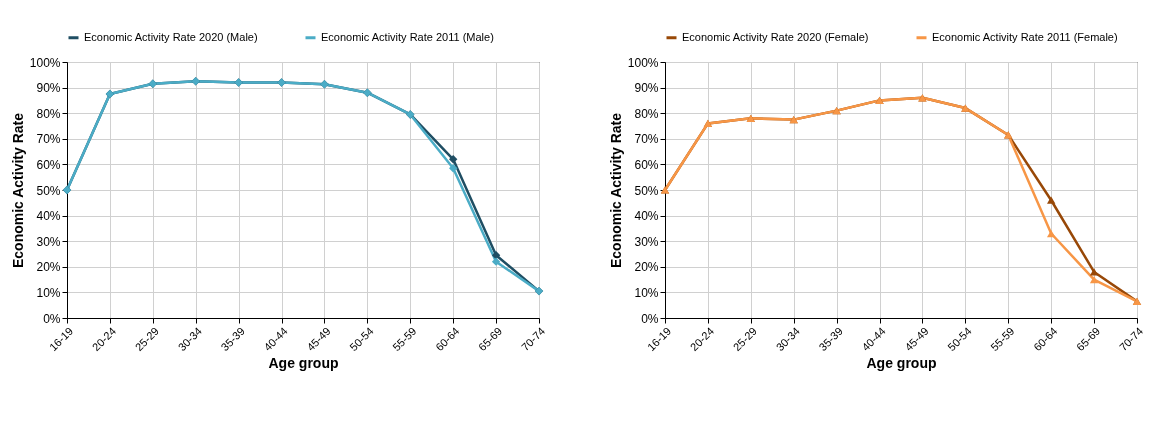 This screenshot has height=441, width=1161. What do you see at coordinates (407, 36) in the screenshot?
I see `legend-label: Economic Activity Rate 2011 (Male)` at bounding box center [407, 36].